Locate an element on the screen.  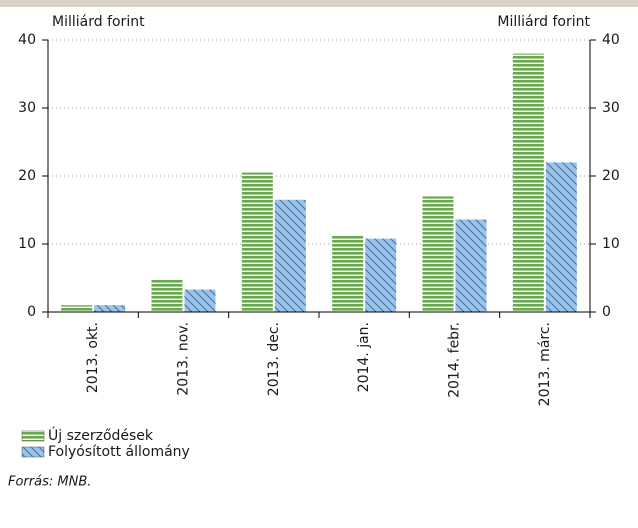
x-tick-label: 2013. nov. is located at coordinates (184, 359).